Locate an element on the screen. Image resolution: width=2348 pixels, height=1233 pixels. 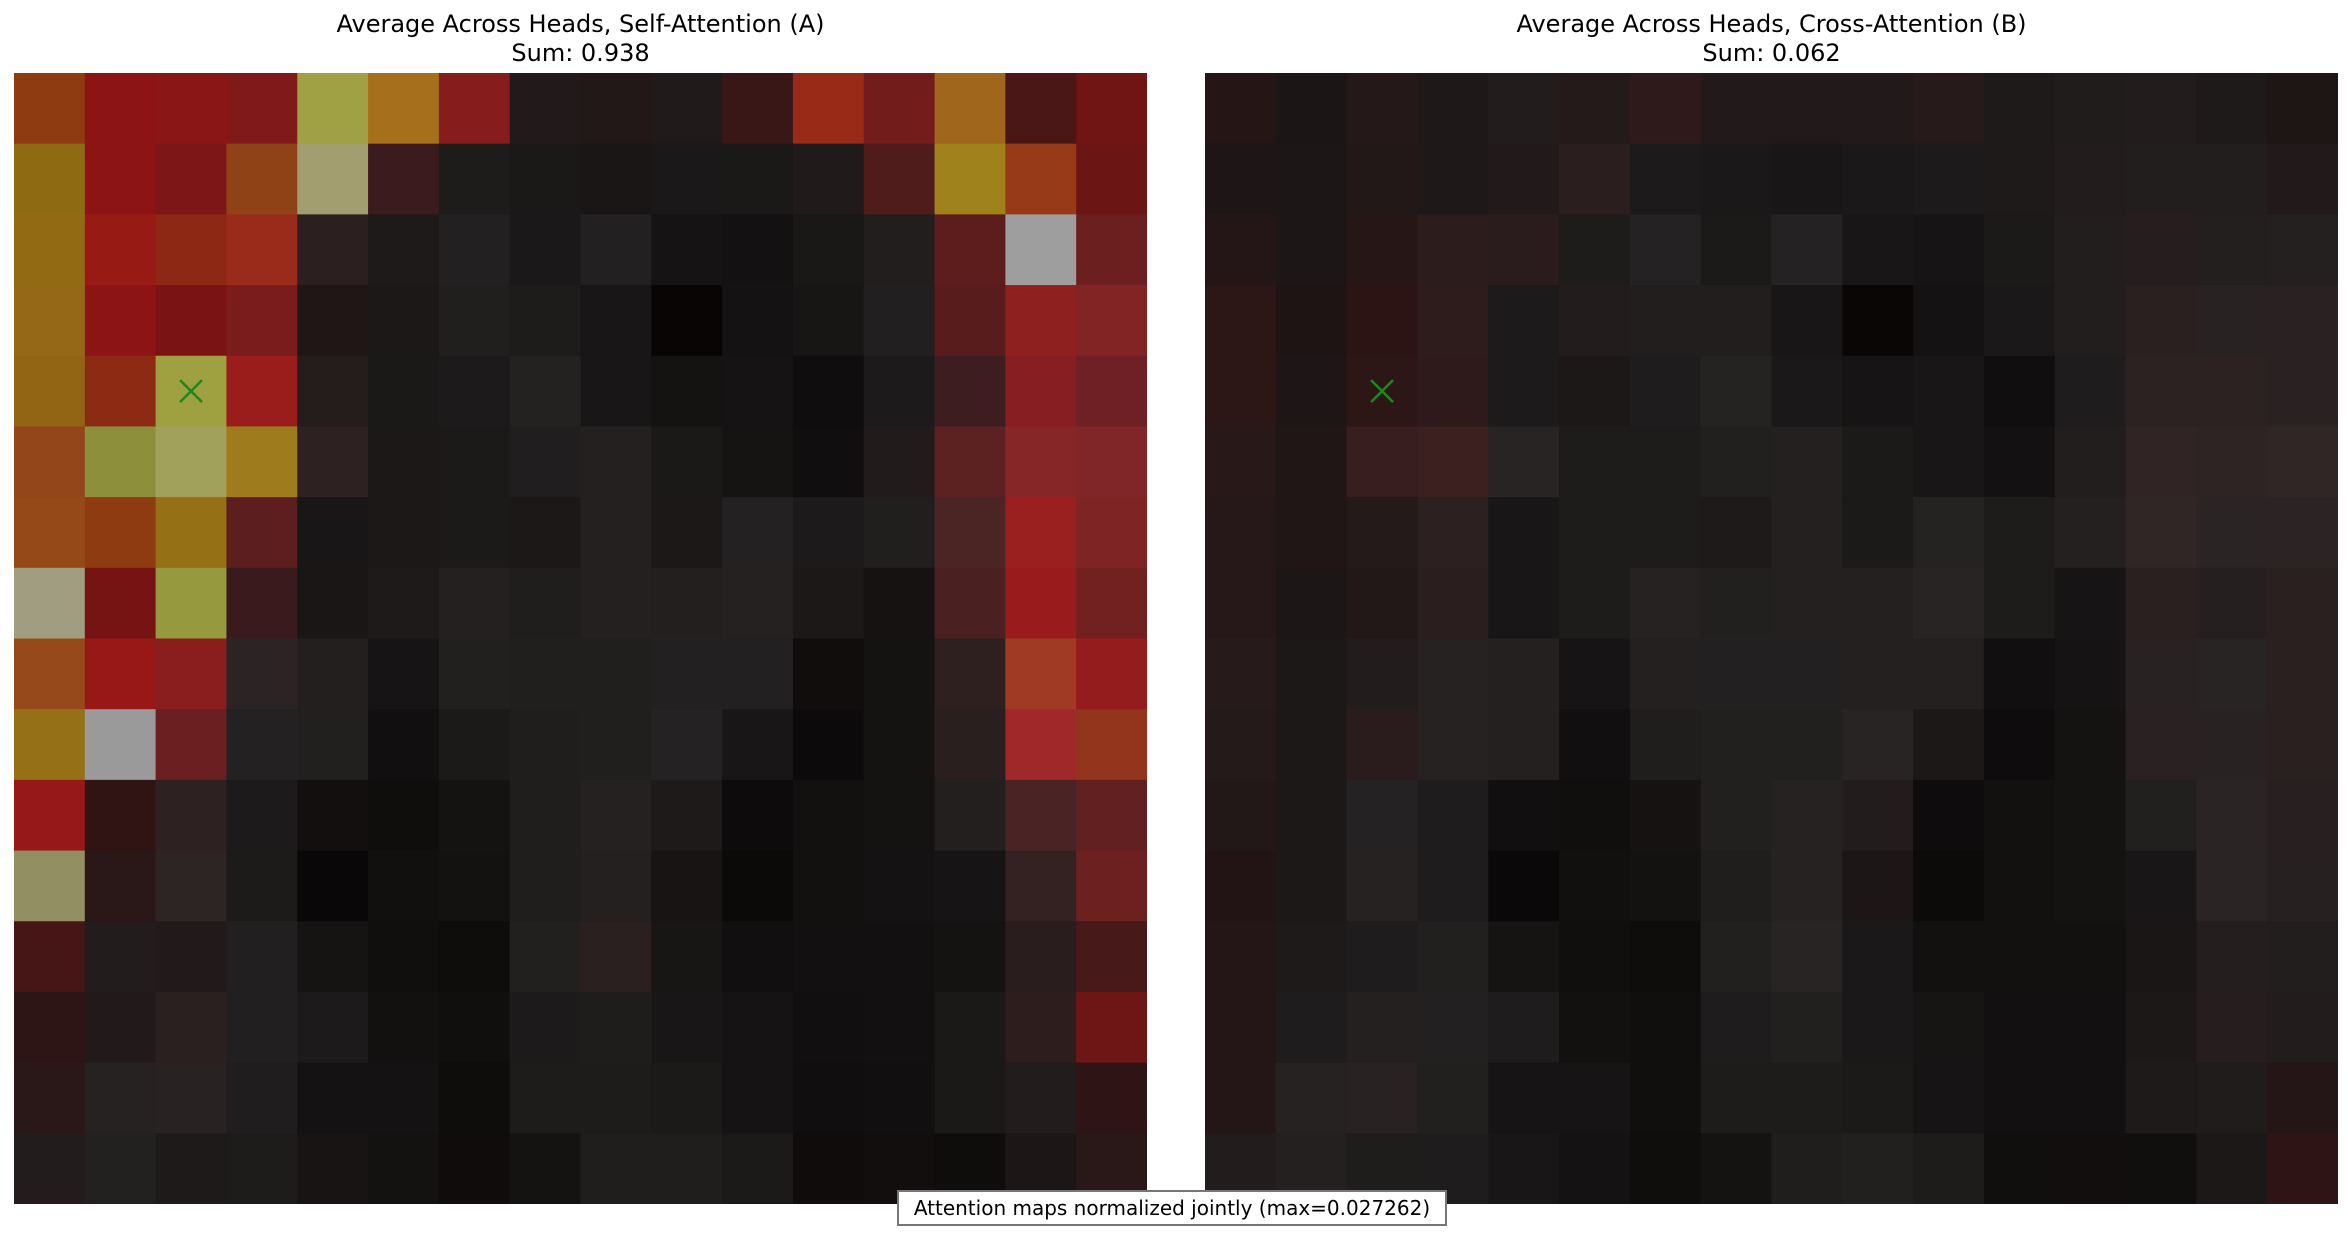
self-attention-cell-r12-c15 is located at coordinates (1111, 957).